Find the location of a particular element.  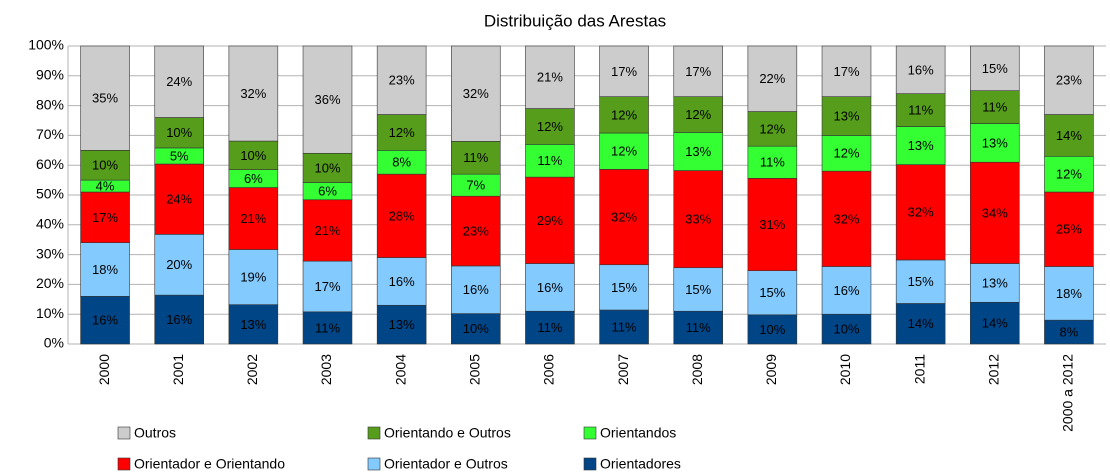

data-label: 29% is located at coordinates (550, 220).